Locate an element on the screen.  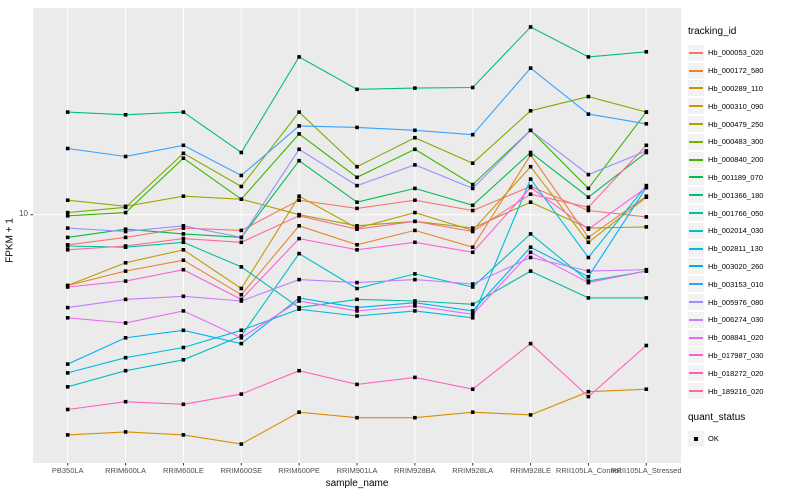
x-axis-title: sample_name is located at coordinates (357, 483).